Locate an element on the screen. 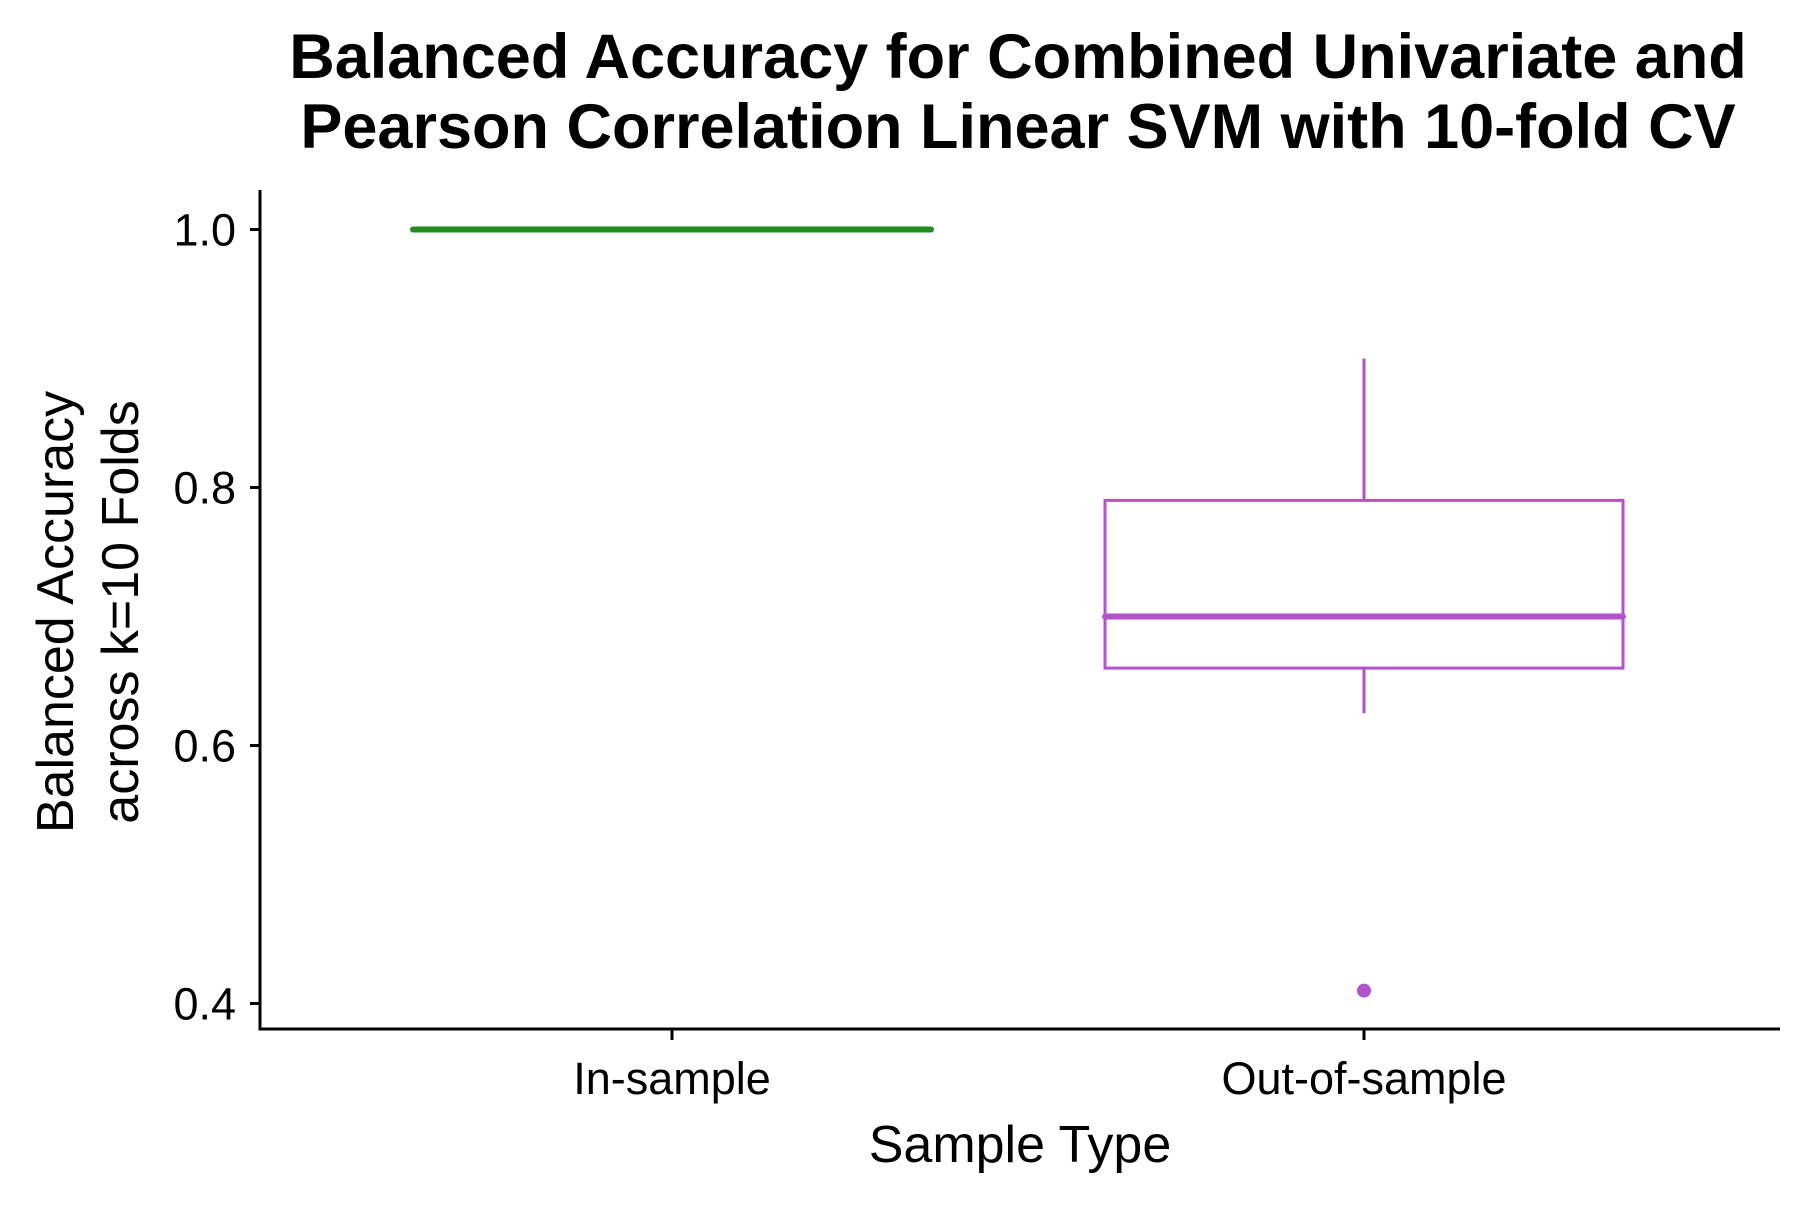 The image size is (1800, 1205). y-tick-label: 0.6 is located at coordinates (204, 746).